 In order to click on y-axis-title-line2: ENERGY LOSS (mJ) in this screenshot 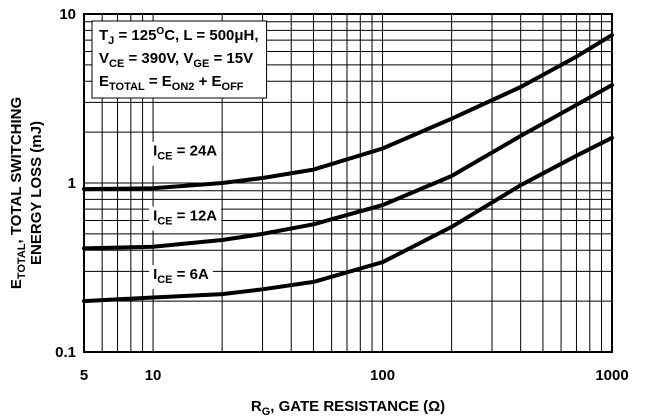, I will do `click(36, 193)`.